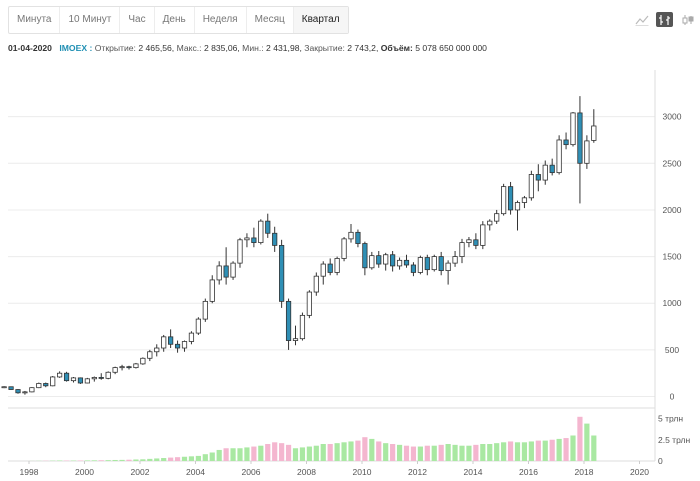 The image size is (700, 481). Describe the element at coordinates (29, 472) in the screenshot. I see `x-tick-label: 1998` at that location.